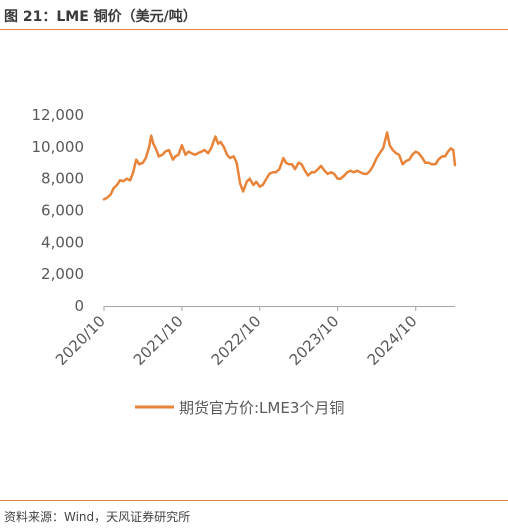 This screenshot has width=508, height=528. What do you see at coordinates (392, 340) in the screenshot?
I see `x-tick-label: 2024/10` at bounding box center [392, 340].